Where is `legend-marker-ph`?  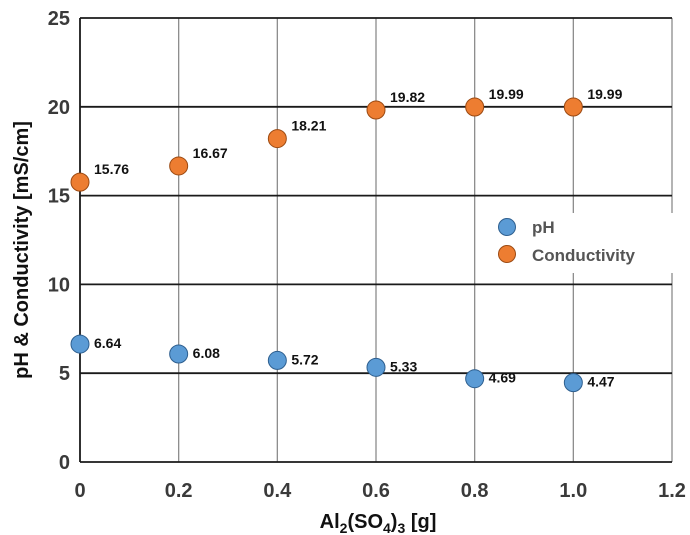 legend-marker-ph is located at coordinates (507, 227).